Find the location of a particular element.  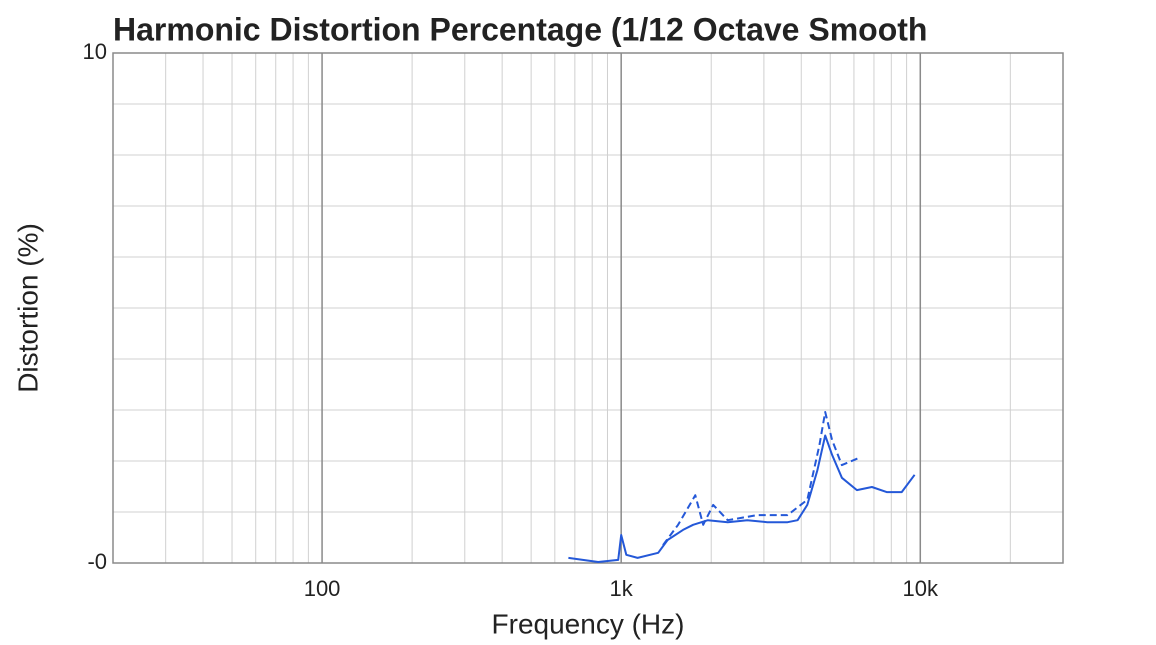

y-tick-label: 10 is located at coordinates (95, 51).